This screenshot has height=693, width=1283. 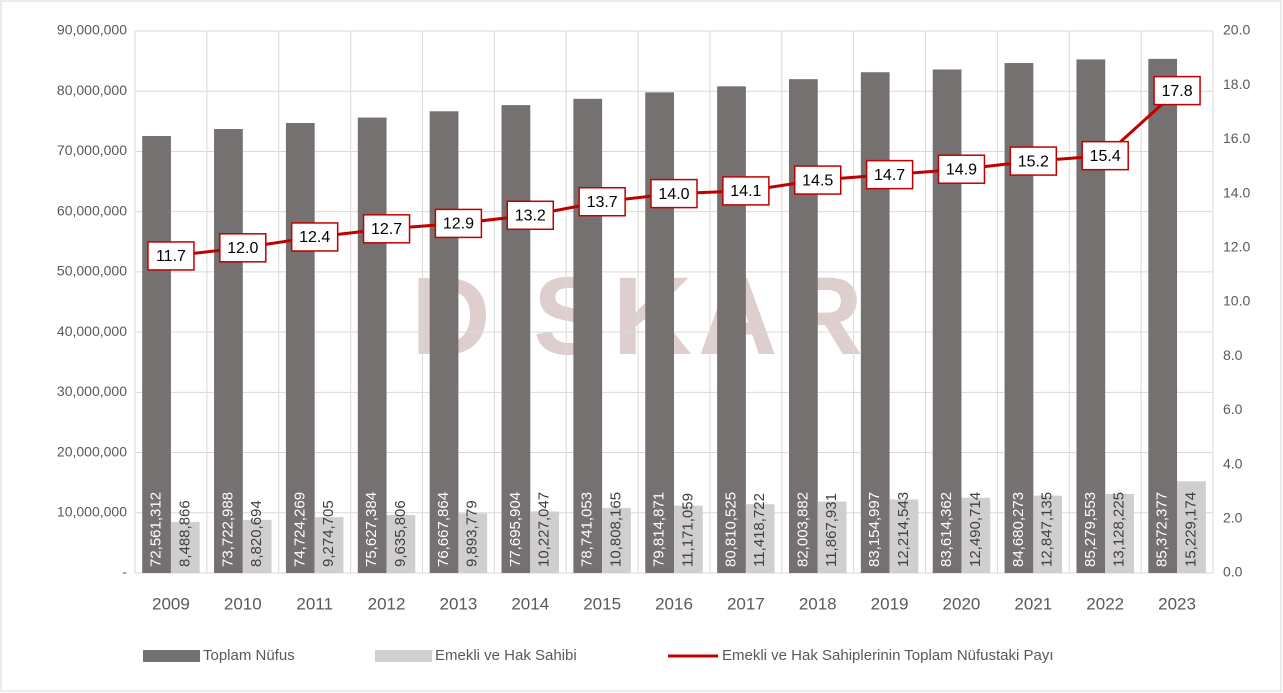 What do you see at coordinates (1119, 529) in the screenshot?
I see `bar-value-label: 13,128,225` at bounding box center [1119, 529].